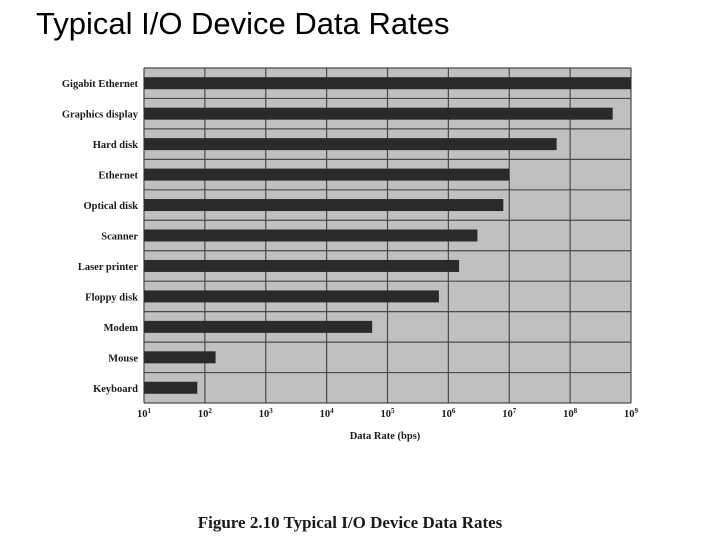 Image resolution: width=720 pixels, height=540 pixels. I want to click on bar-keyboard, so click(171, 387).